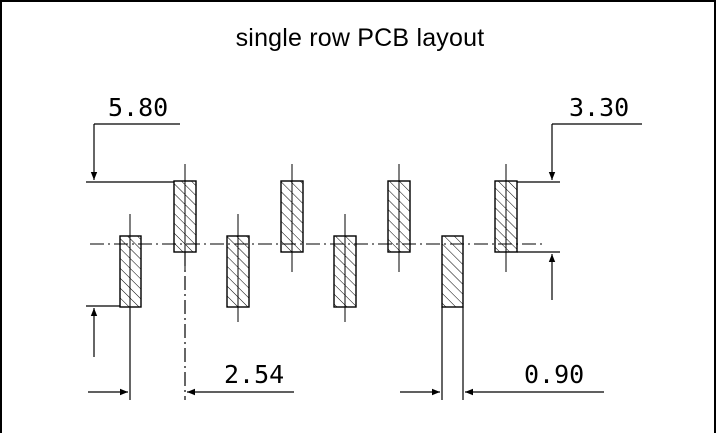 This screenshot has width=716, height=435. What do you see at coordinates (554, 374) in the screenshot?
I see `dimension-label-0-90: 0.90` at bounding box center [554, 374].